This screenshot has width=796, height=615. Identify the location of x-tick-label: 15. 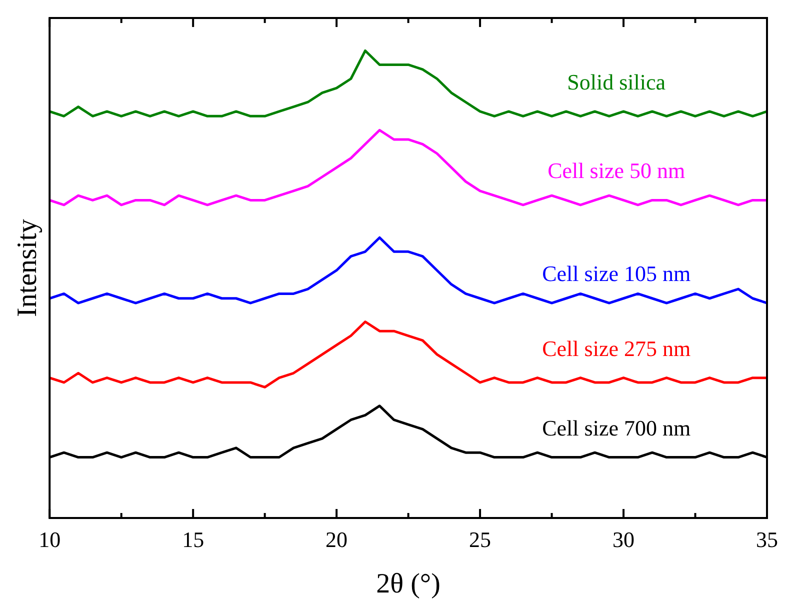
(193, 539).